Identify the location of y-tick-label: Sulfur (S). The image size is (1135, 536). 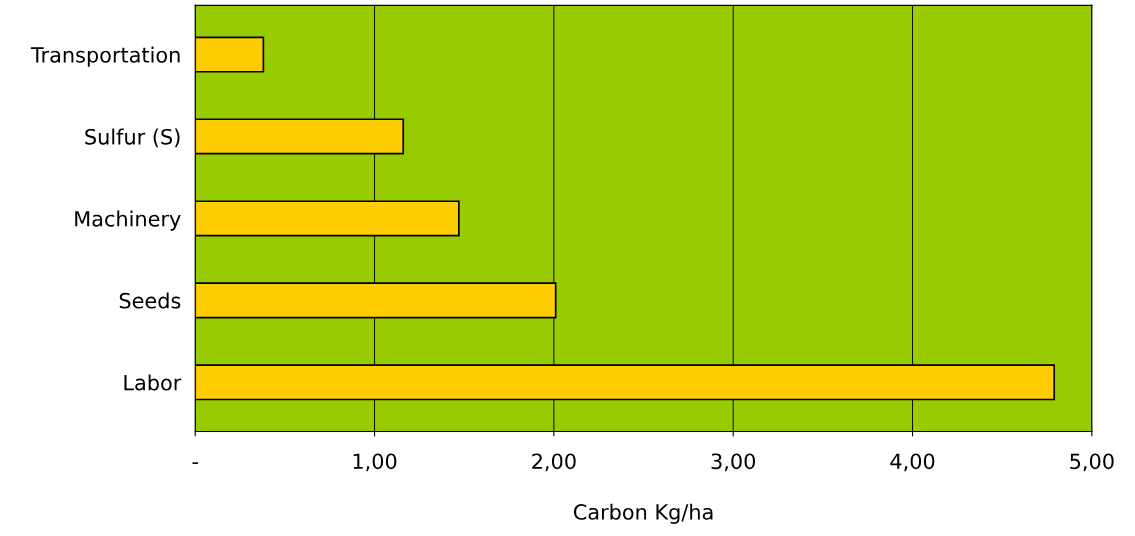
(132, 138).